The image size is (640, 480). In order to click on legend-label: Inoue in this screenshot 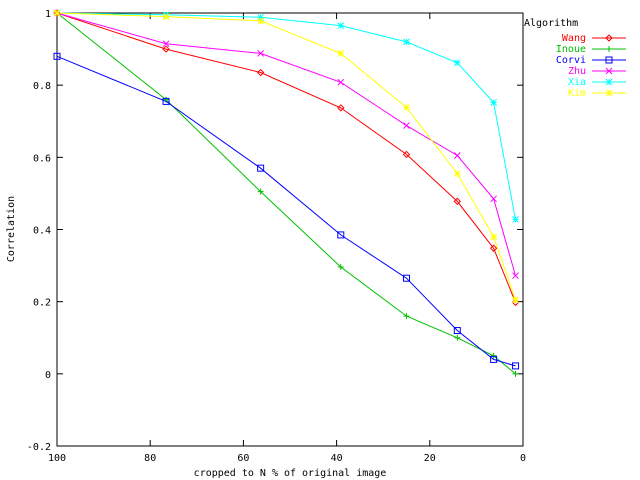, I will do `click(571, 49)`.